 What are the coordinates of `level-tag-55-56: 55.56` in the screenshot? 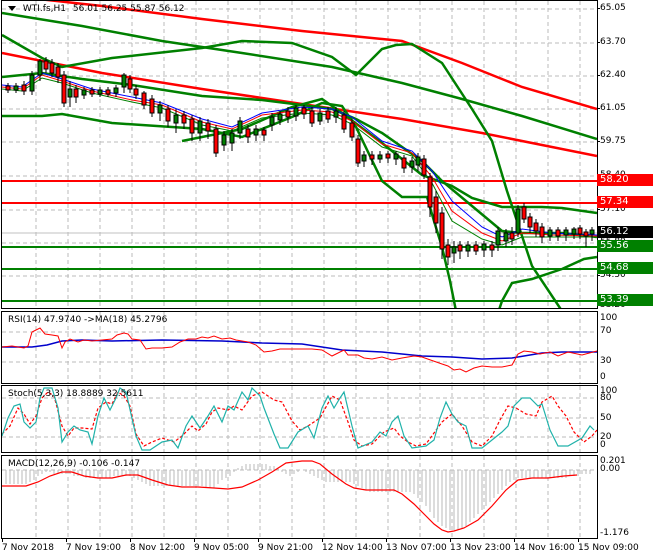 It's located at (625, 246).